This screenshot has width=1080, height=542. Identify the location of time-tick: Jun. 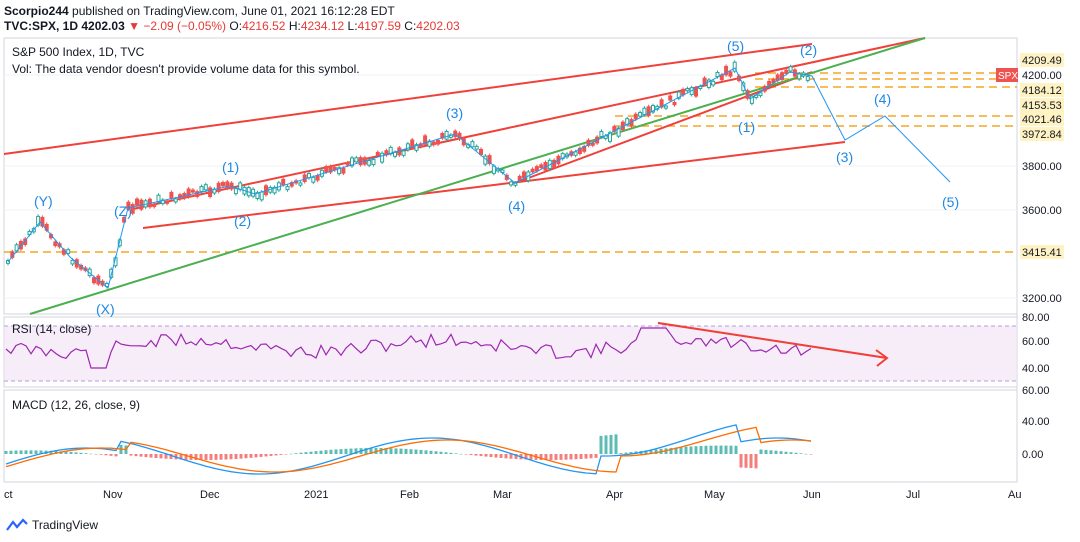
(812, 495).